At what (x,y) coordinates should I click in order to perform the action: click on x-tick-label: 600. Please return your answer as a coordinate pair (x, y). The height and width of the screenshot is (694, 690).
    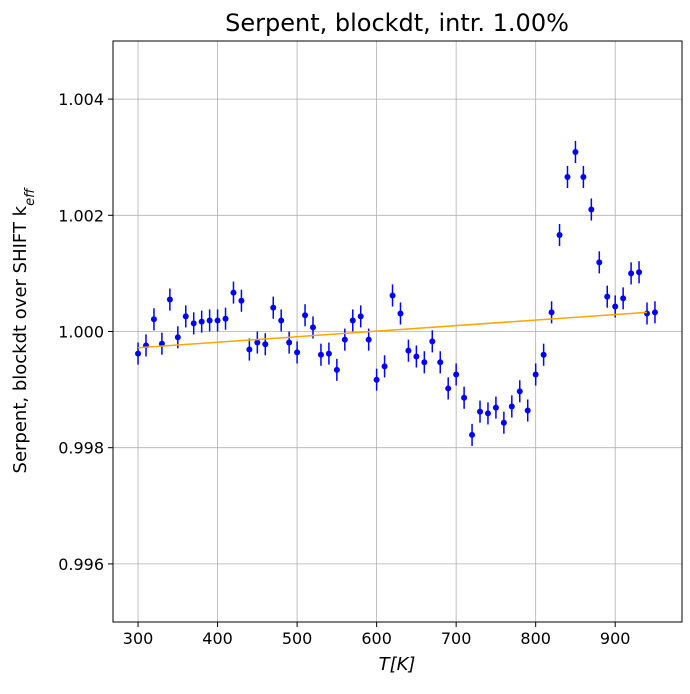
    Looking at the image, I should click on (376, 638).